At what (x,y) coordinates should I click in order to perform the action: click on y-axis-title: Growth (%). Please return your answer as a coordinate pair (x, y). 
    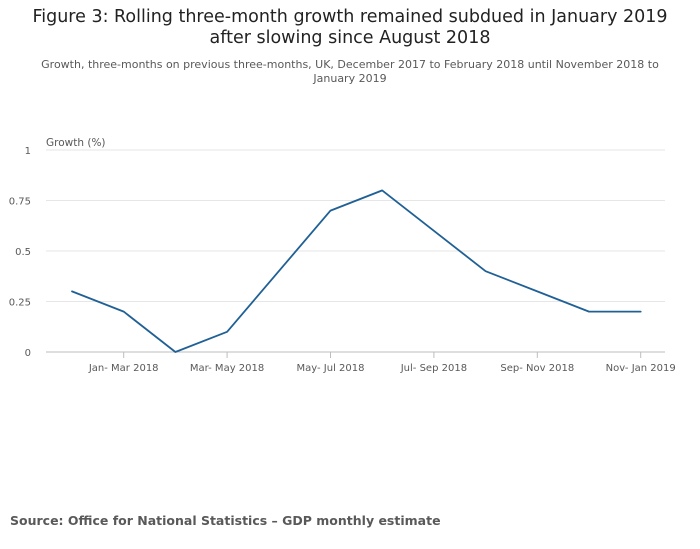
    Looking at the image, I should click on (76, 143).